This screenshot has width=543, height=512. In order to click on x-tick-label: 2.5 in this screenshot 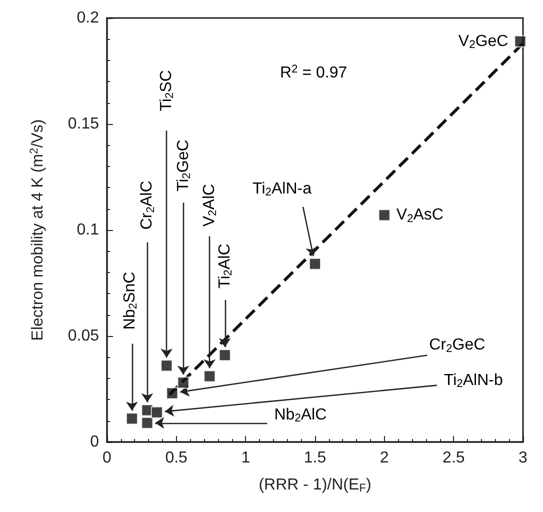, I will do `click(453, 458)`.